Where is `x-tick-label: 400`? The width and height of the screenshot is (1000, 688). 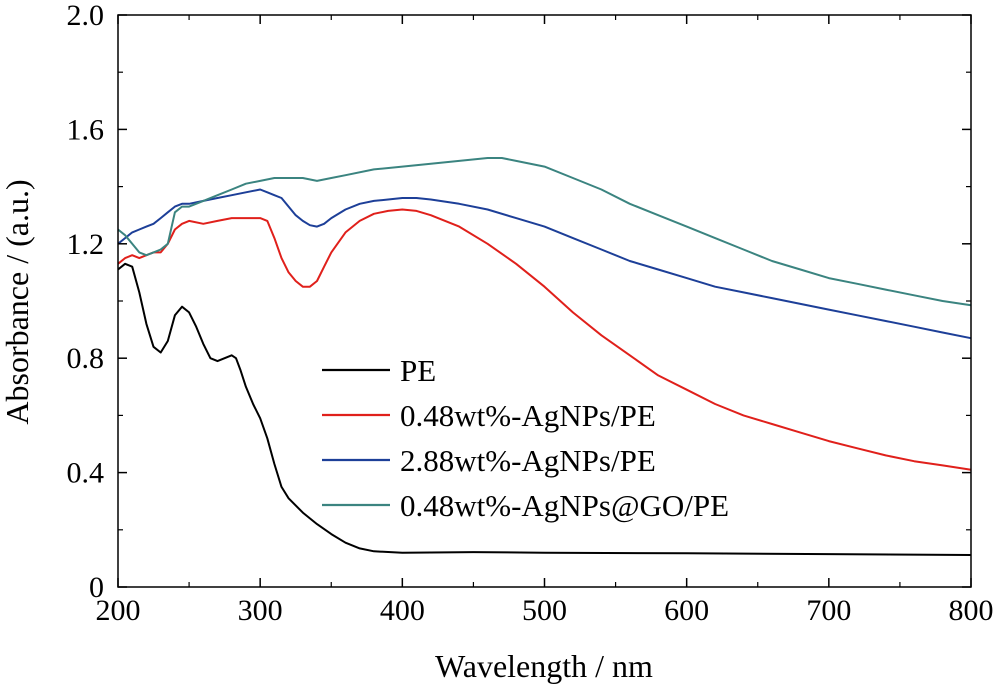 x-tick-label: 400 is located at coordinates (402, 610).